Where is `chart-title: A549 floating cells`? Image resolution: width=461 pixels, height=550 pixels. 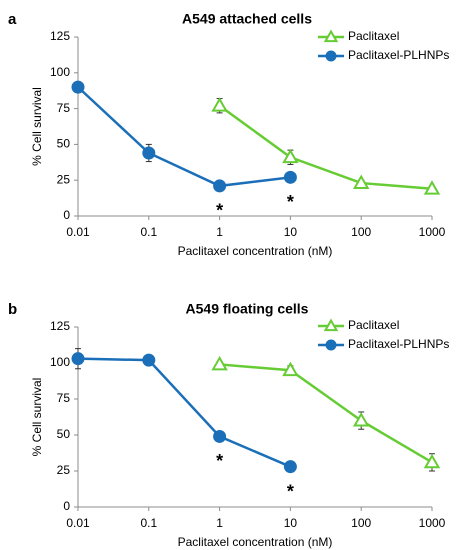 chart-title: A549 floating cells is located at coordinates (247, 309).